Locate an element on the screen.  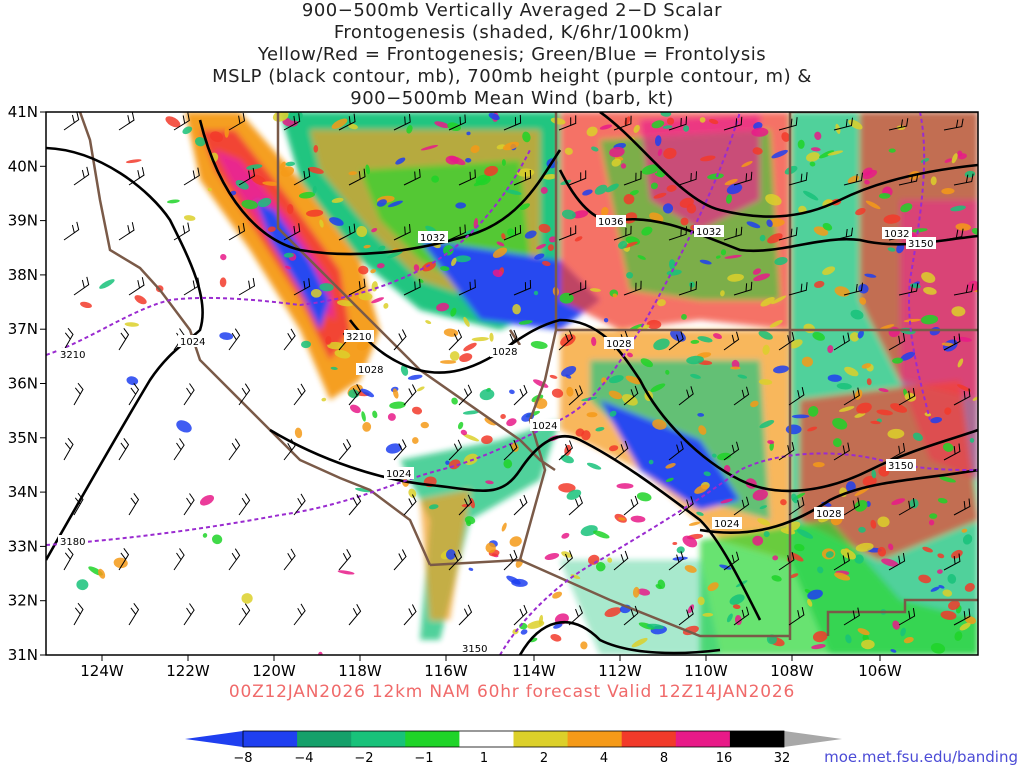
credit-link: moe.met.fsu.edu/banding is located at coordinates (921, 757).